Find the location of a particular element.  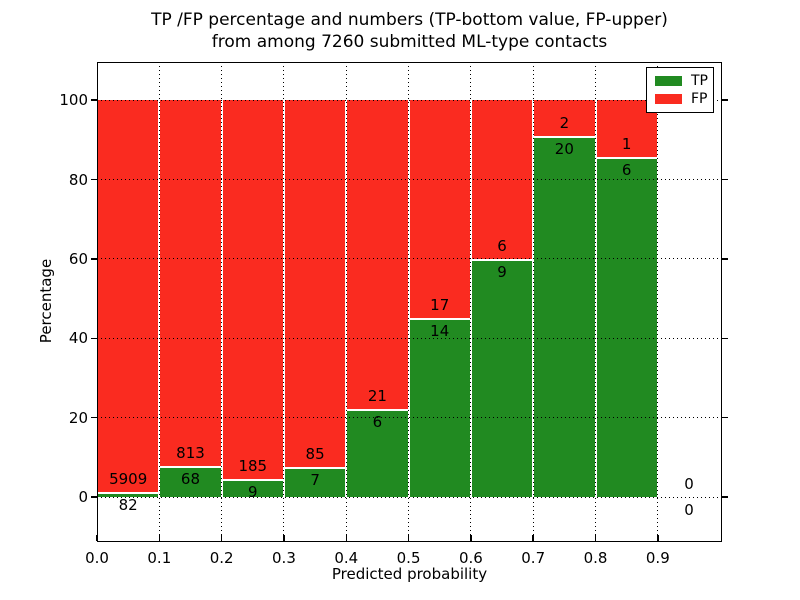

x-tick-label: 0.0 is located at coordinates (97, 558).